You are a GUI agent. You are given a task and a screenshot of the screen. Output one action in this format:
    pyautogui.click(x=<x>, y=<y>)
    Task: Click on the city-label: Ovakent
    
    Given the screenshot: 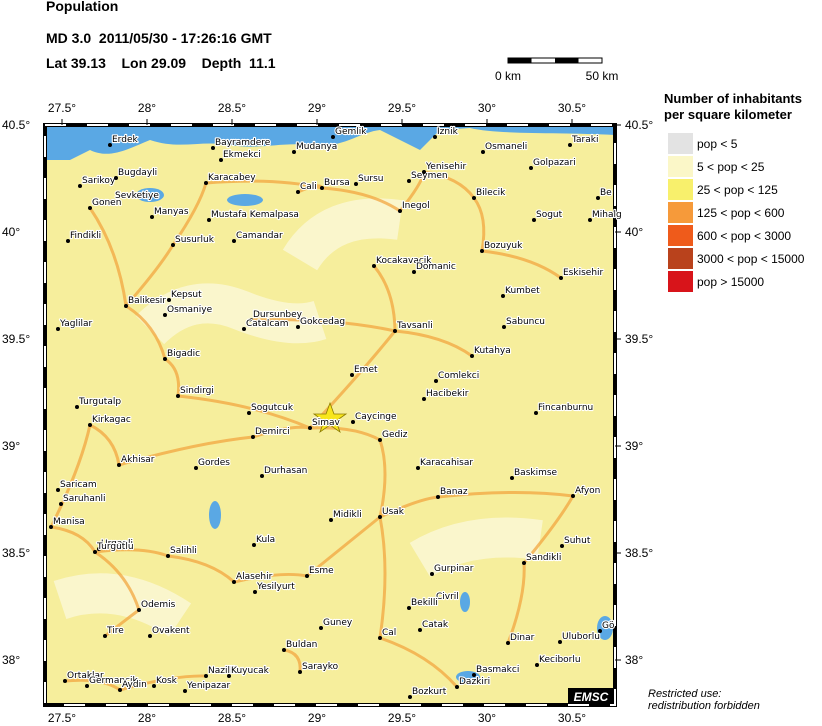 What is the action you would take?
    pyautogui.click(x=171, y=631)
    